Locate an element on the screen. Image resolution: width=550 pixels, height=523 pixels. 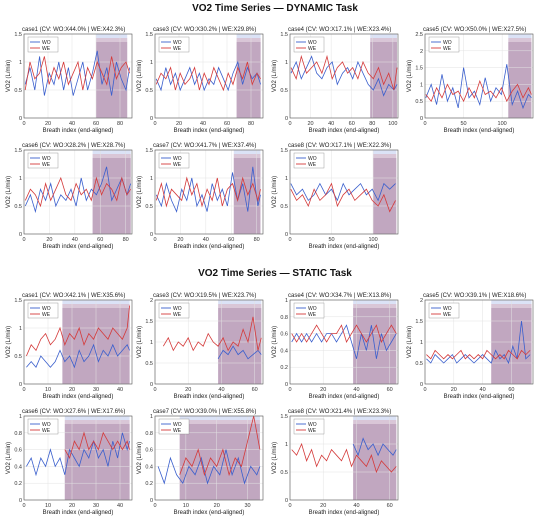
y-tick-label: 0.8 is located at coordinates (18, 434).